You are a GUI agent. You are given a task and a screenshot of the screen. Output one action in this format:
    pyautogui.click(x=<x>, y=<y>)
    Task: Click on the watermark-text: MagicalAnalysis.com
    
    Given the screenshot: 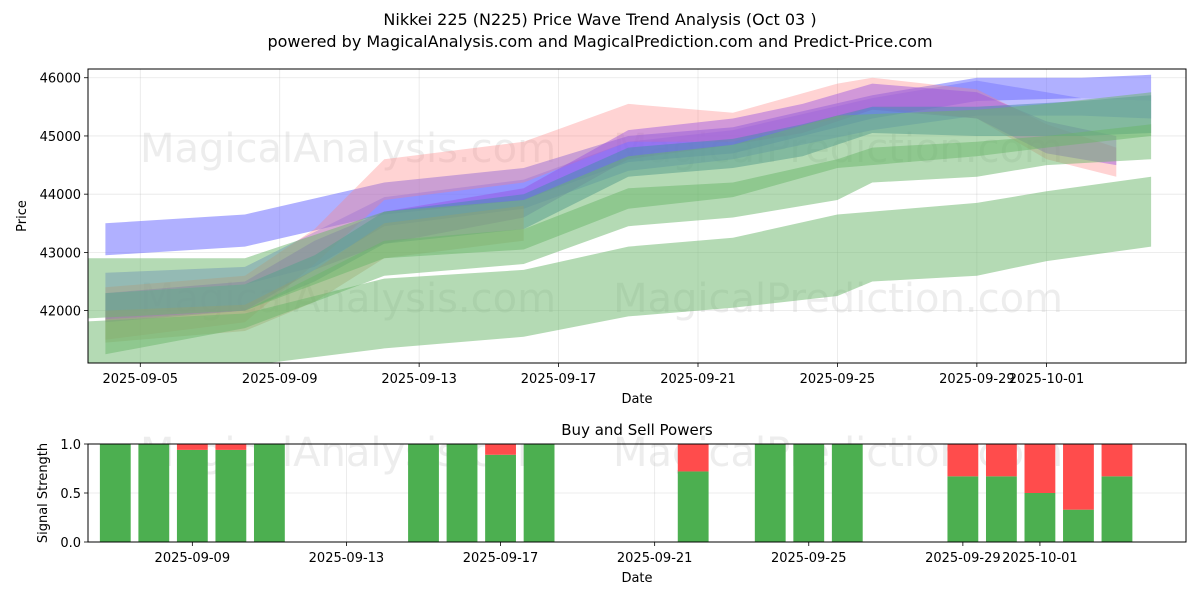 What is the action you would take?
    pyautogui.click(x=348, y=149)
    